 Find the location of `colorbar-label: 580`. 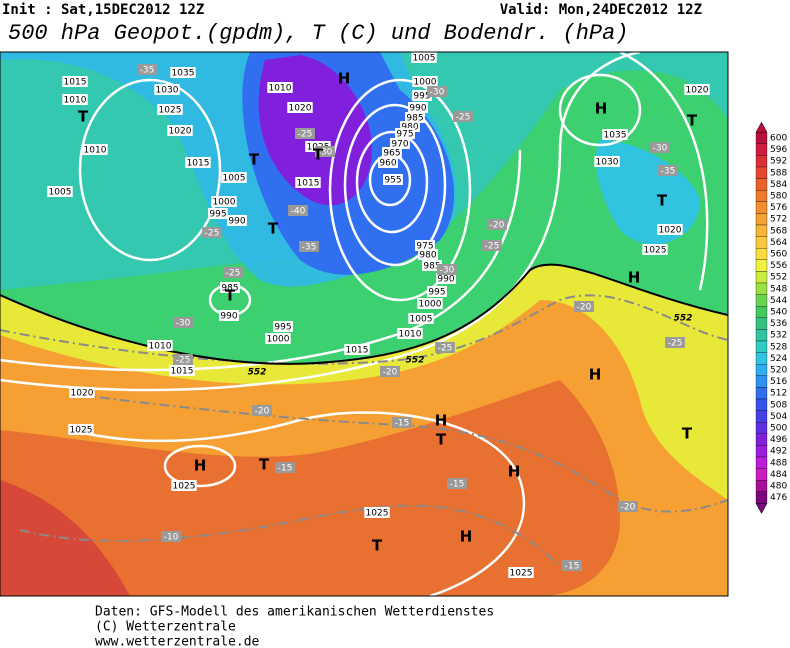

colorbar-label: 580 is located at coordinates (778, 197).